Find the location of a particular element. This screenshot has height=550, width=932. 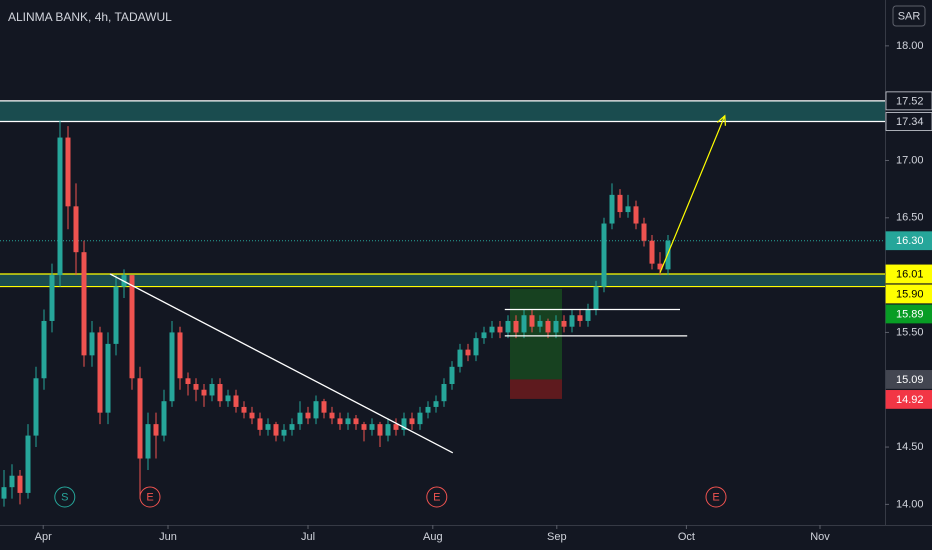

x-tick-label: Aug is located at coordinates (433, 537).